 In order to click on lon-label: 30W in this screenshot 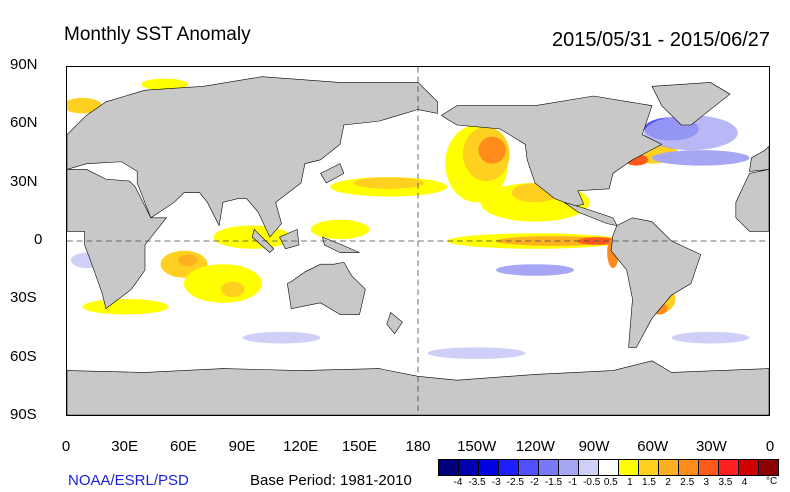, I will do `click(711, 446)`.